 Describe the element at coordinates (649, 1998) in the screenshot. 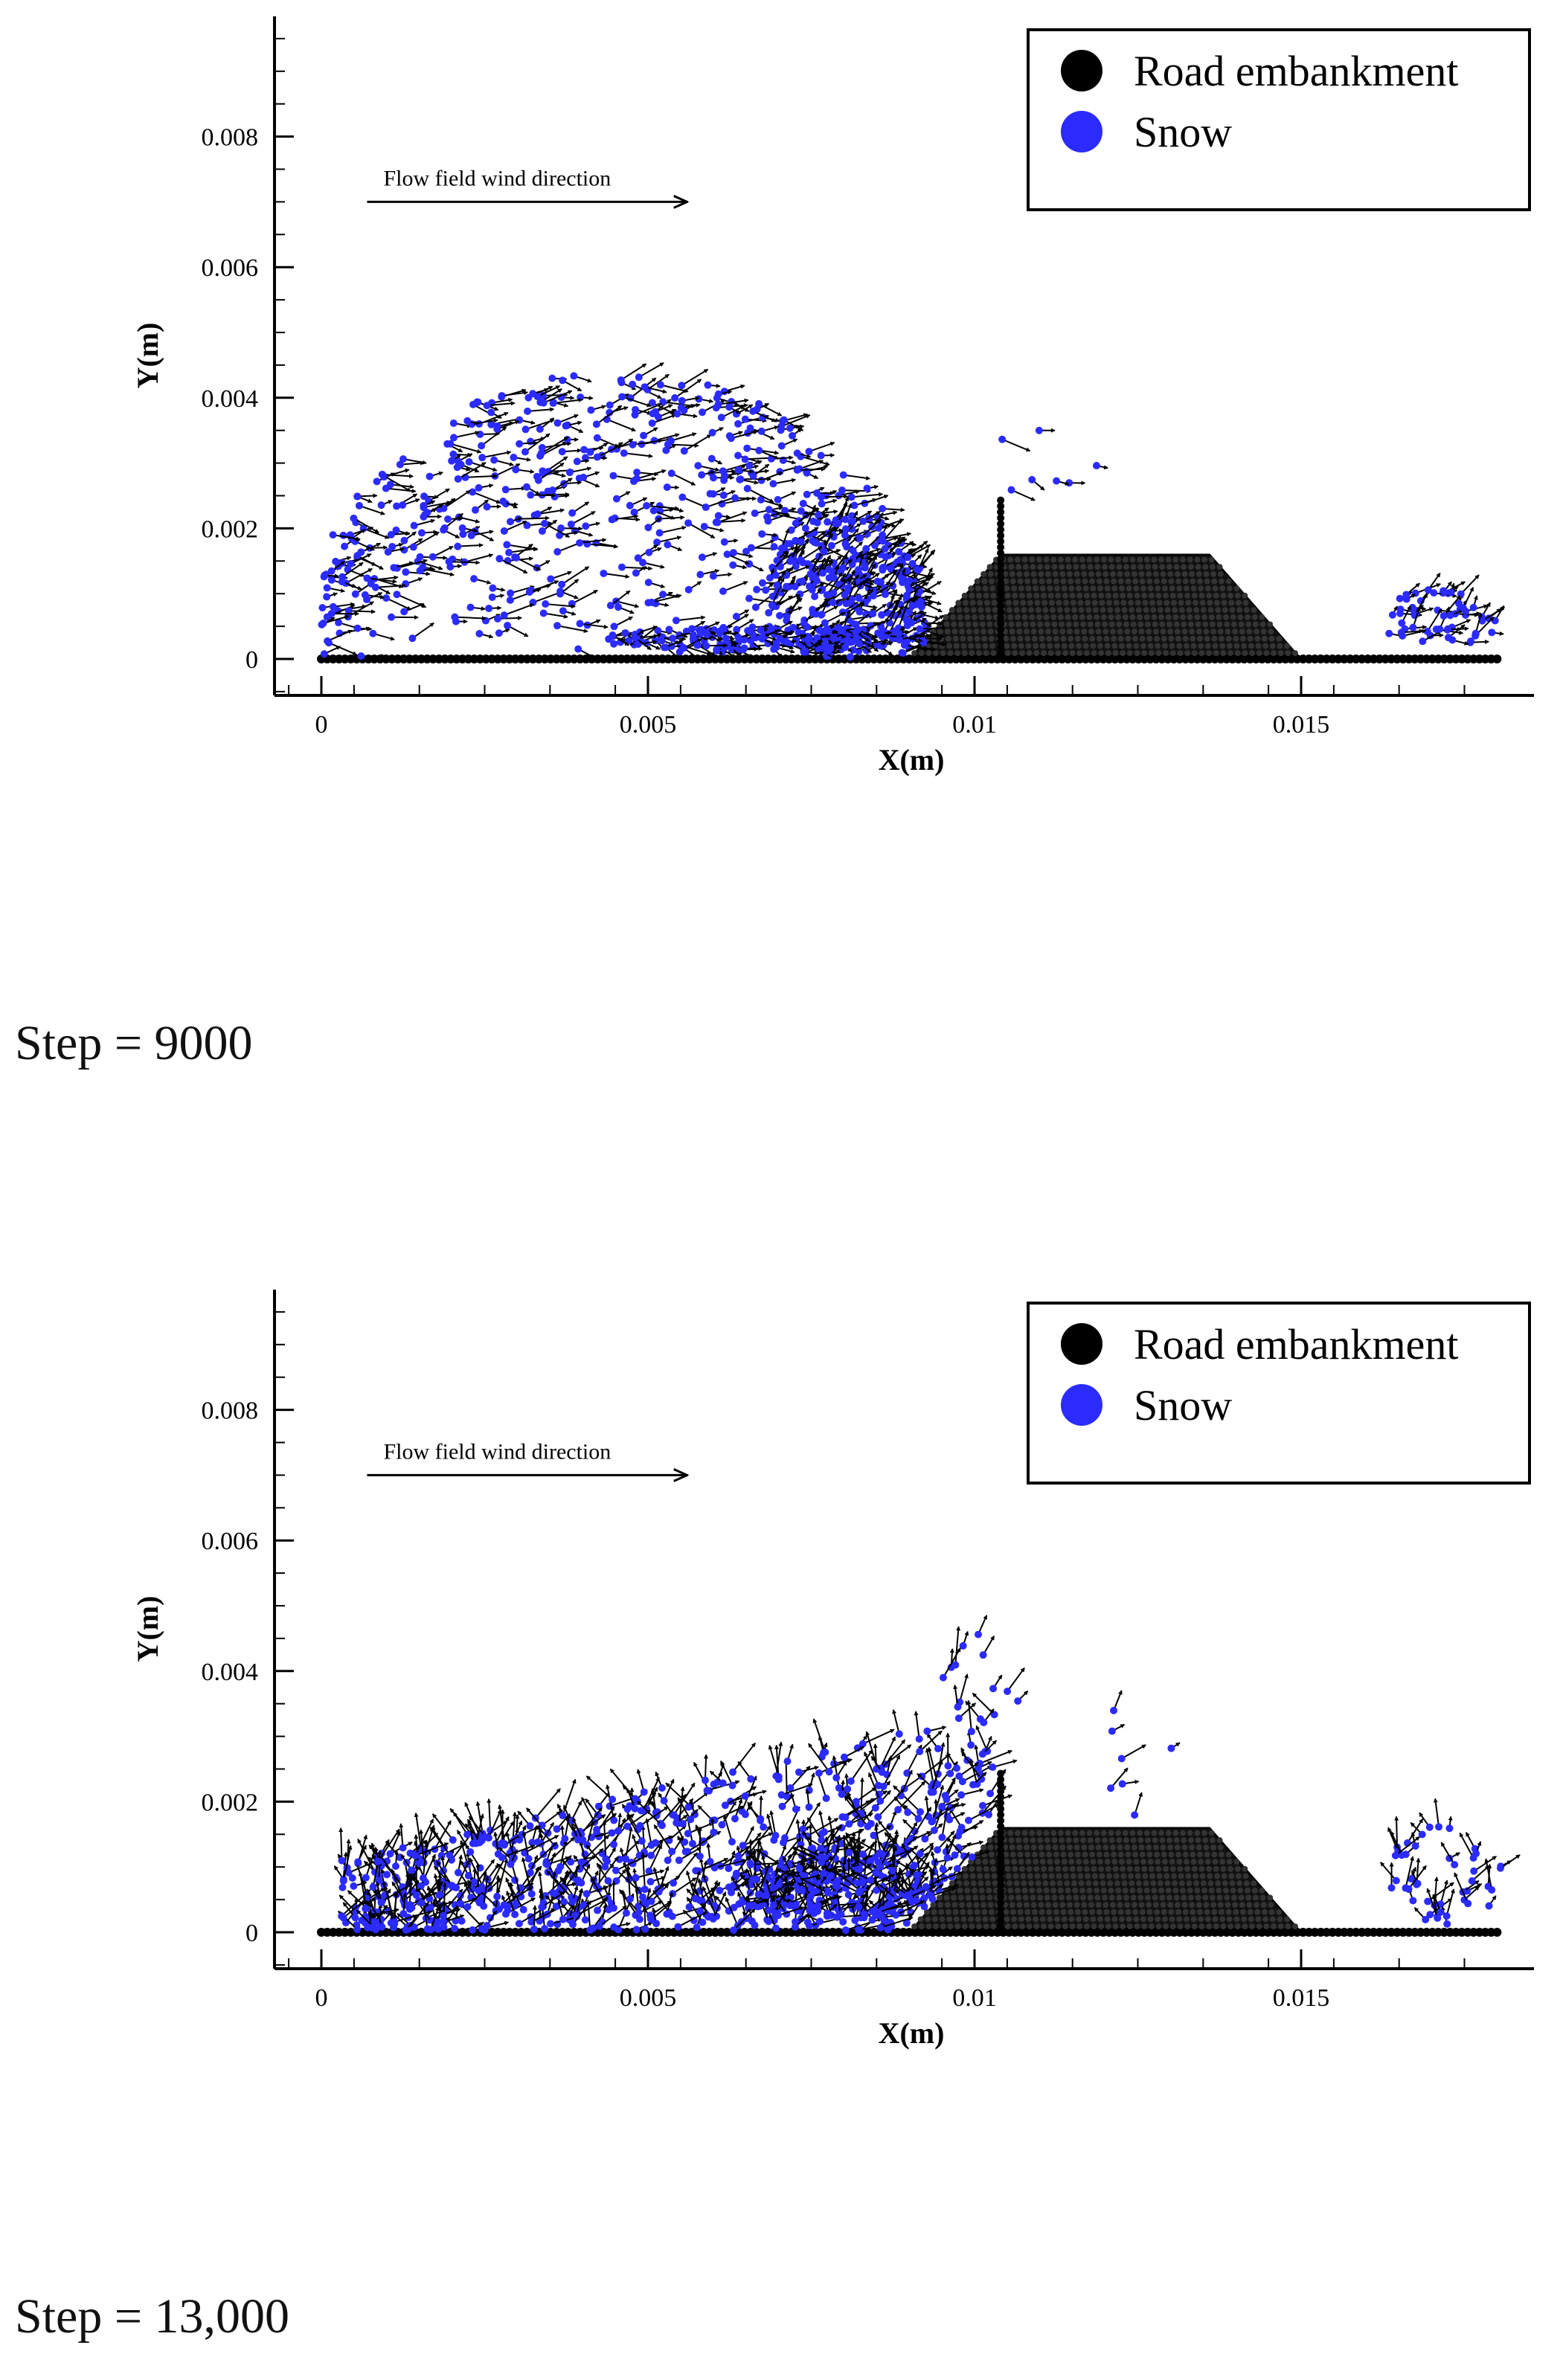

I see `x-tick-label: 0.005` at that location.